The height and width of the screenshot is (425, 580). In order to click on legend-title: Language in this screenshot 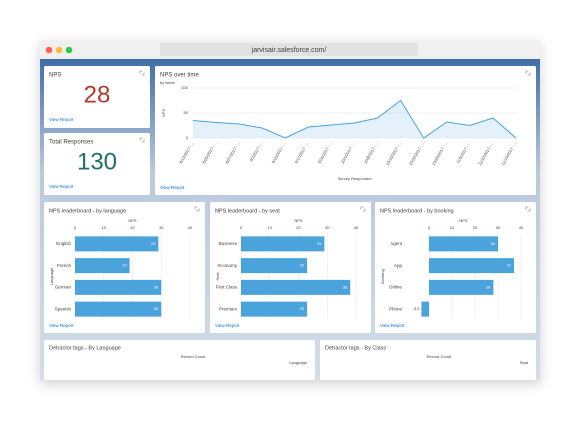, I will do `click(298, 362)`.